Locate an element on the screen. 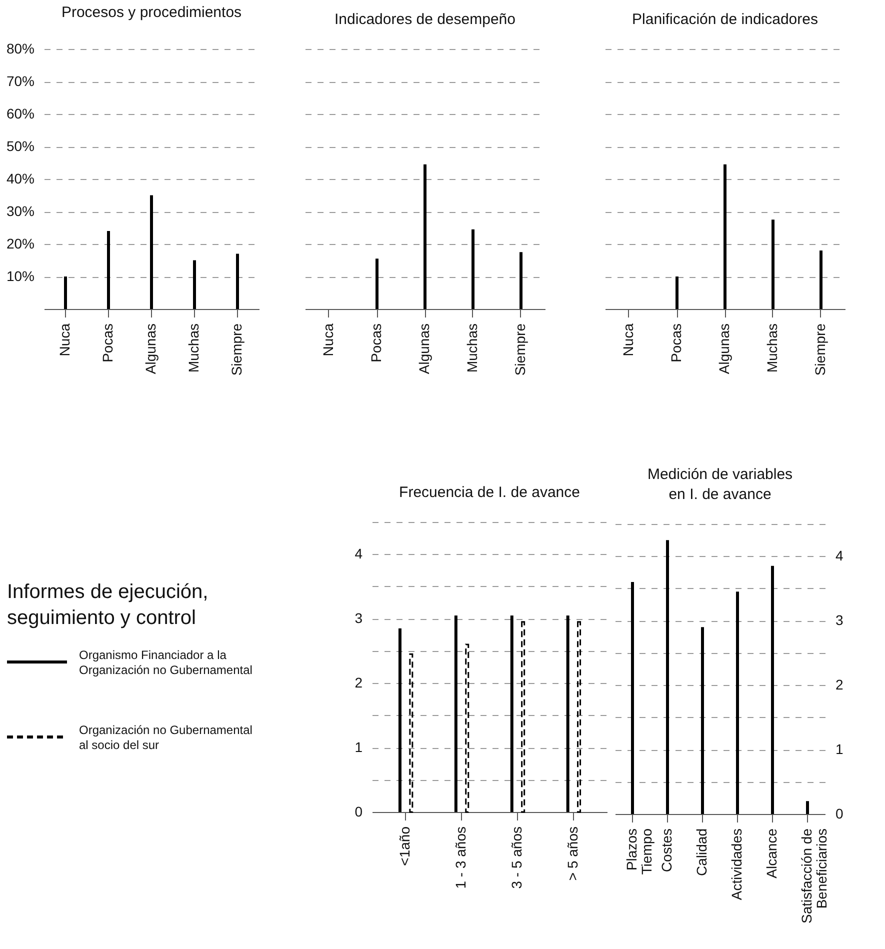  y2-tick-label: 2 is located at coordinates (840, 684).